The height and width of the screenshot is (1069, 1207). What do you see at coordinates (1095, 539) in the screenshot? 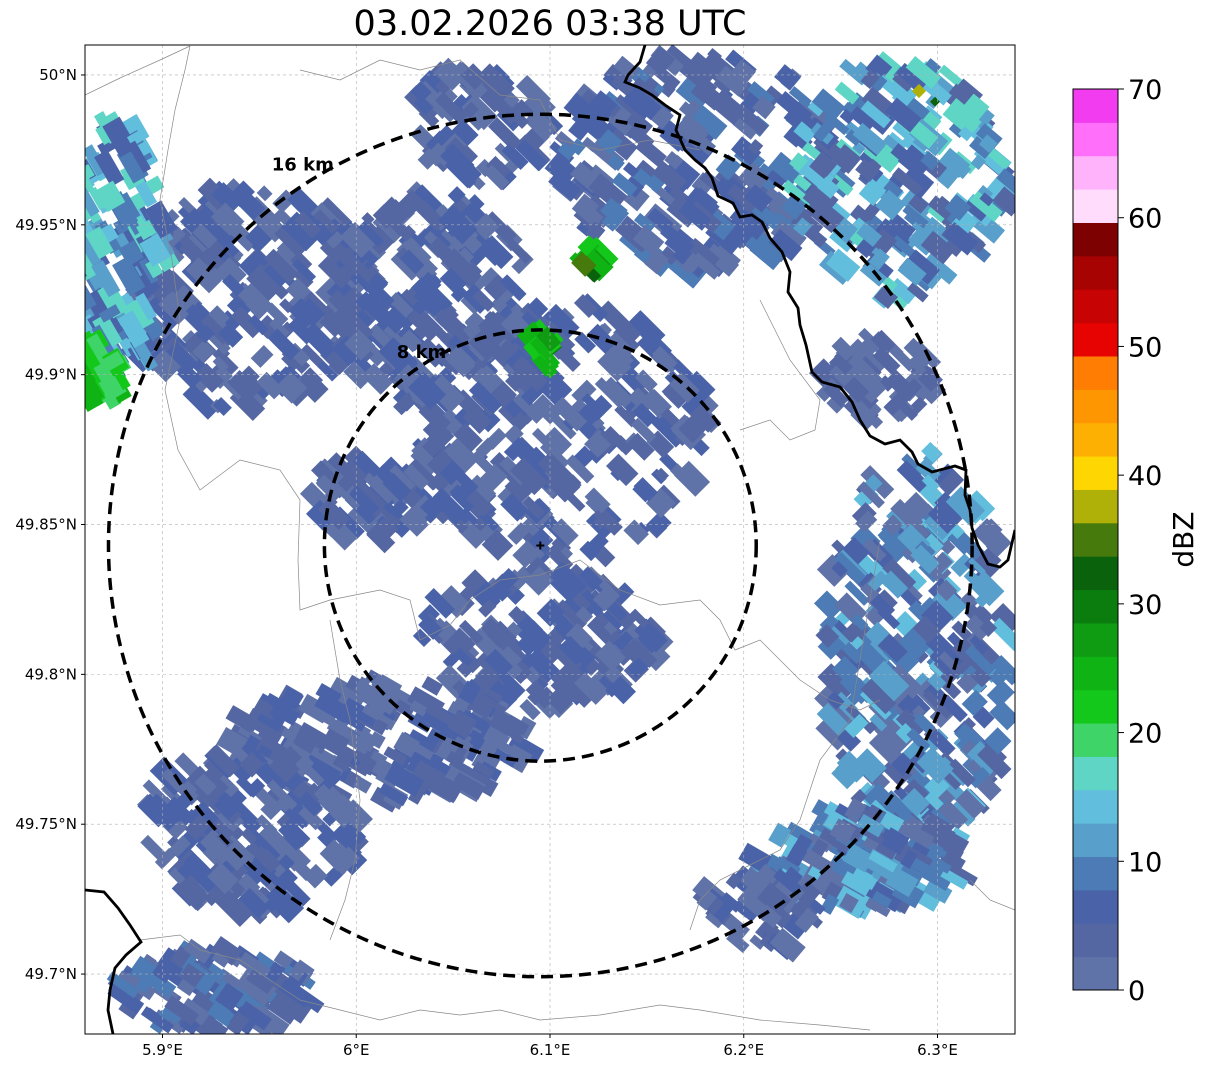
I see `colorbar-frame` at bounding box center [1095, 539].